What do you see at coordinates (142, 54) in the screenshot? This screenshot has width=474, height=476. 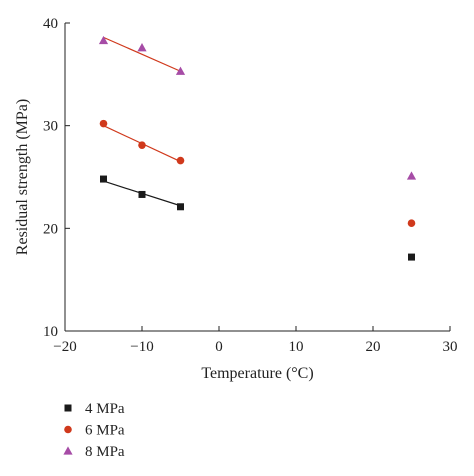 I see `fit-line-triangle` at bounding box center [142, 54].